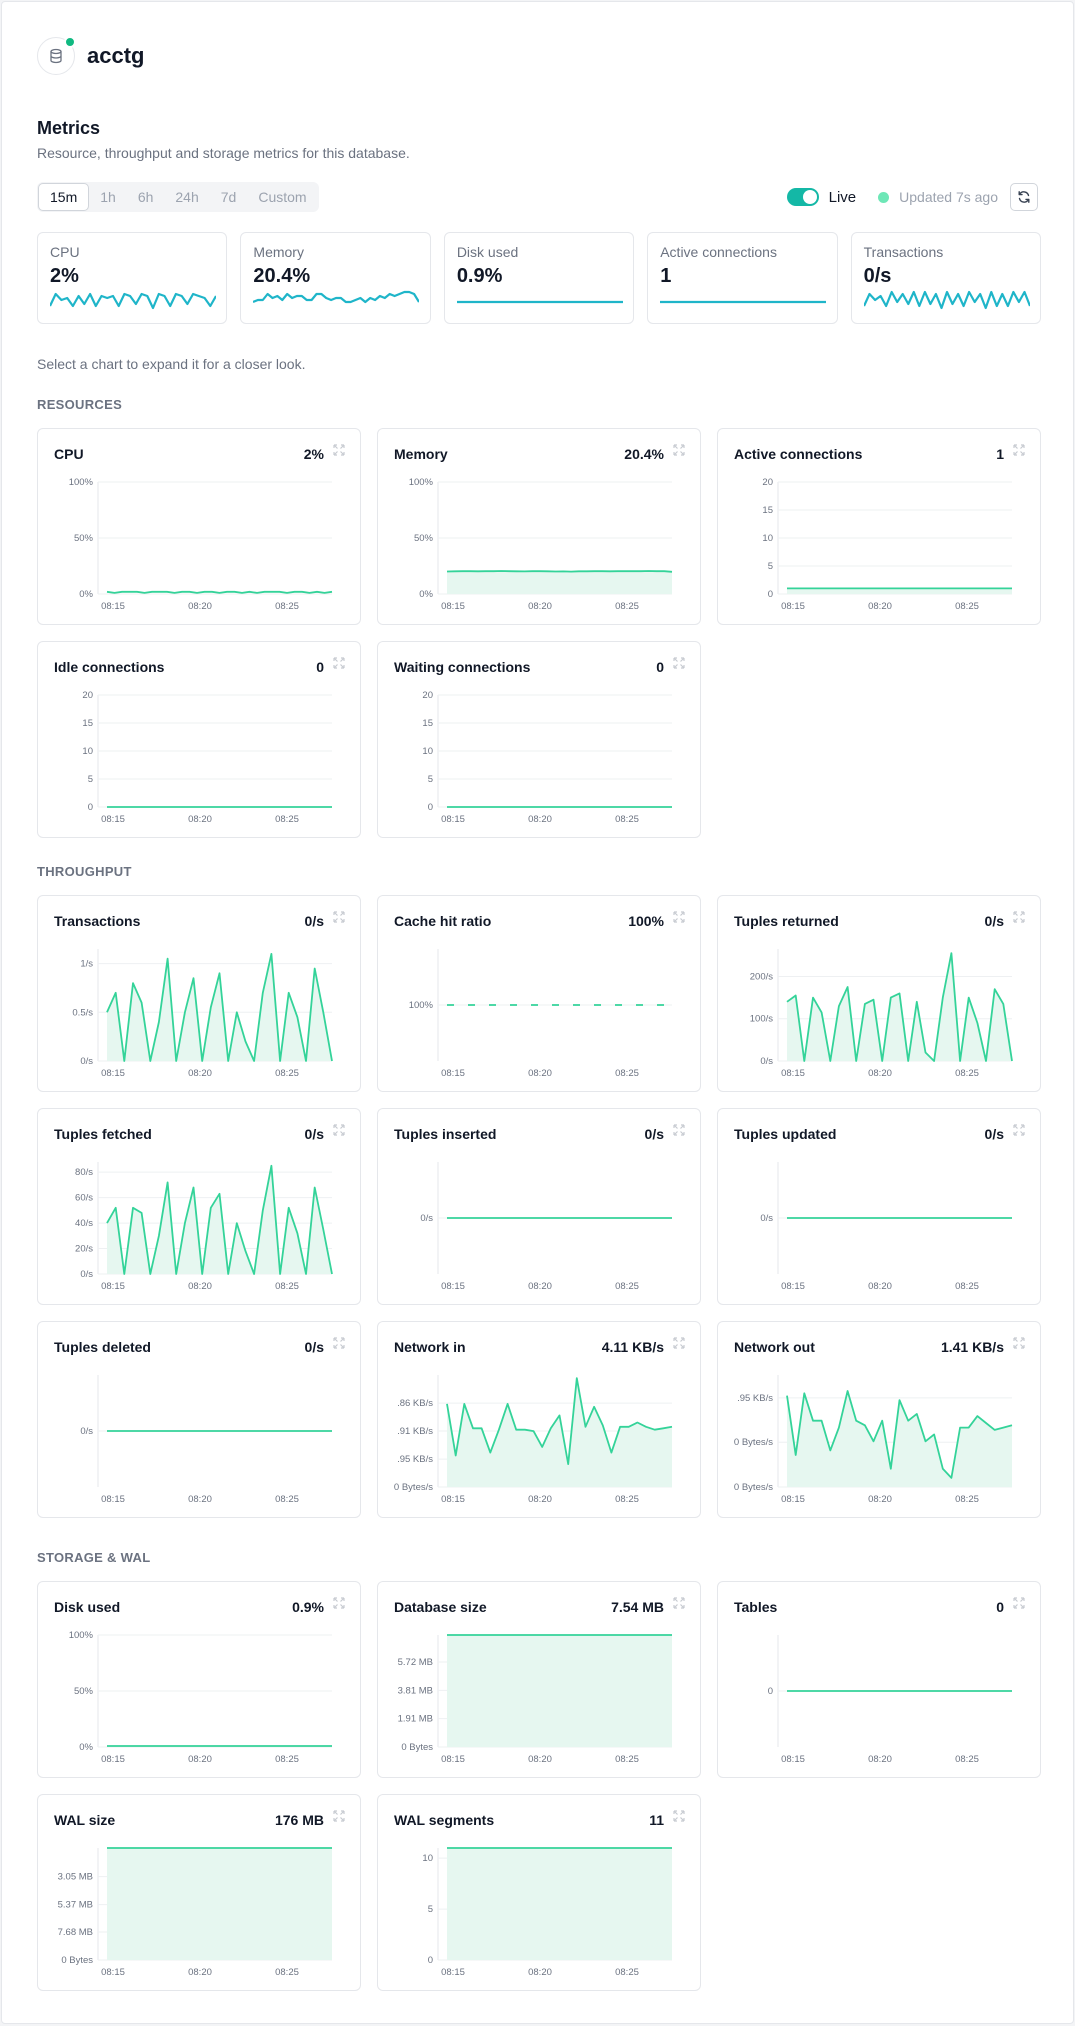 This screenshot has width=1075, height=2026. I want to click on y-tick-label: 15, so click(87, 723).